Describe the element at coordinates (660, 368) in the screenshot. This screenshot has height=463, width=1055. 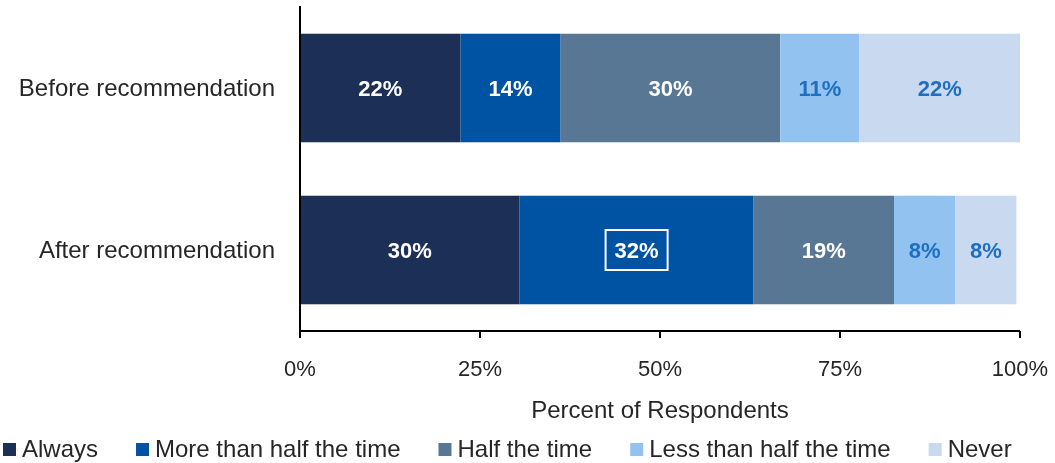
I see `x-tick-label: 50%` at that location.